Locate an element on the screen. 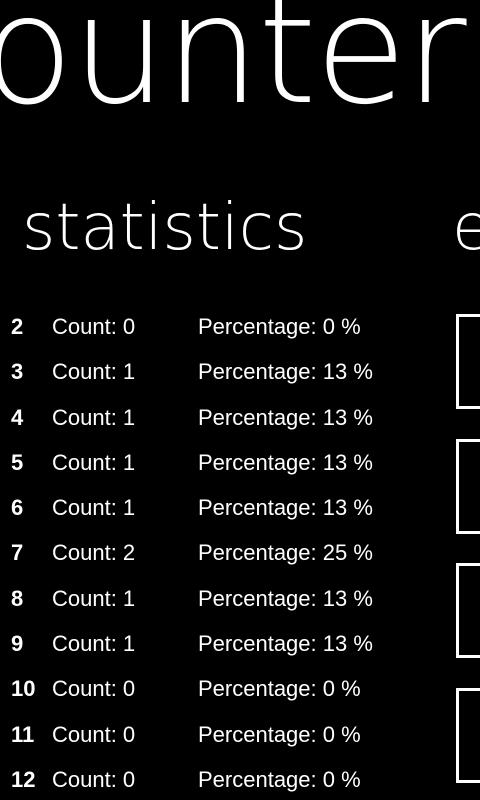  stat-number: 10 is located at coordinates (23, 689).